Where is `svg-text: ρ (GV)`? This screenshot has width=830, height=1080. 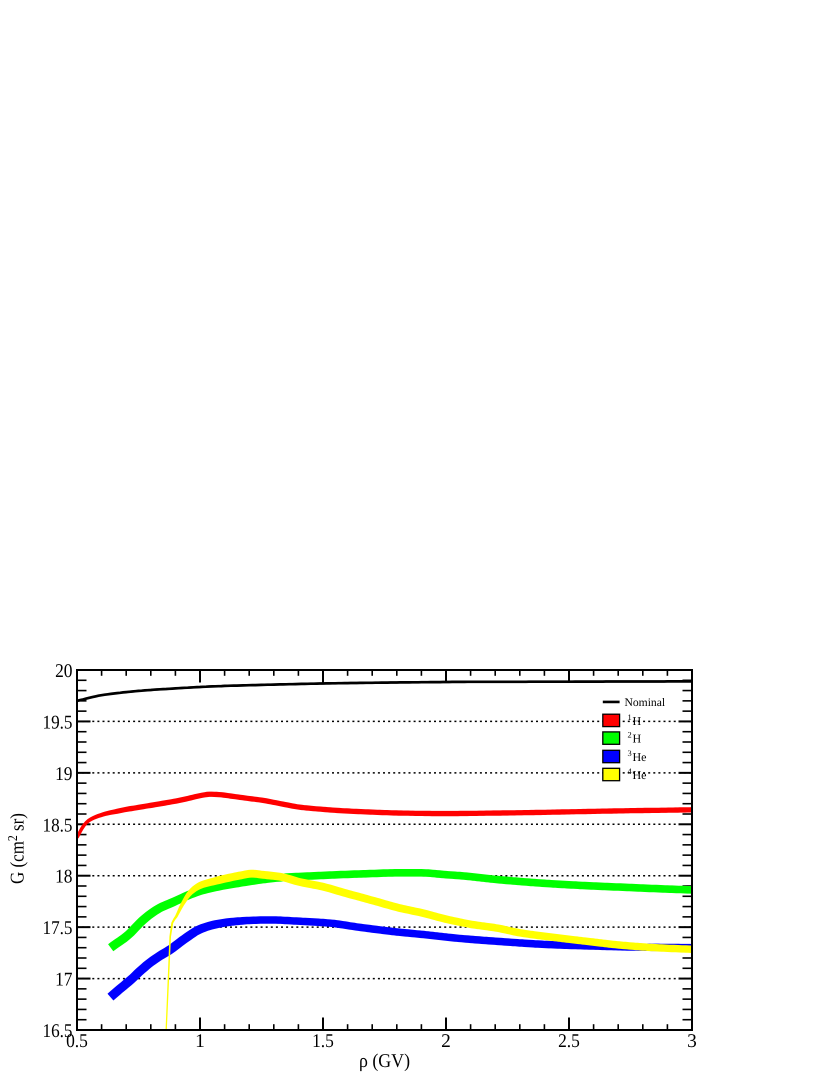 svg-text: ρ (GV) is located at coordinates (384, 1061).